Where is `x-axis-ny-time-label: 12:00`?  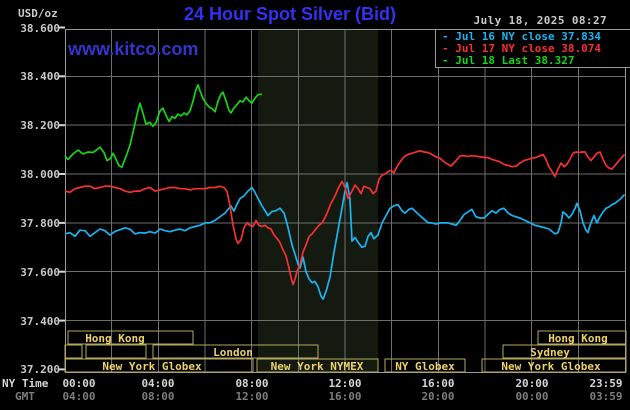
x-axis-ny-time-label: 12:00 is located at coordinates (345, 383).